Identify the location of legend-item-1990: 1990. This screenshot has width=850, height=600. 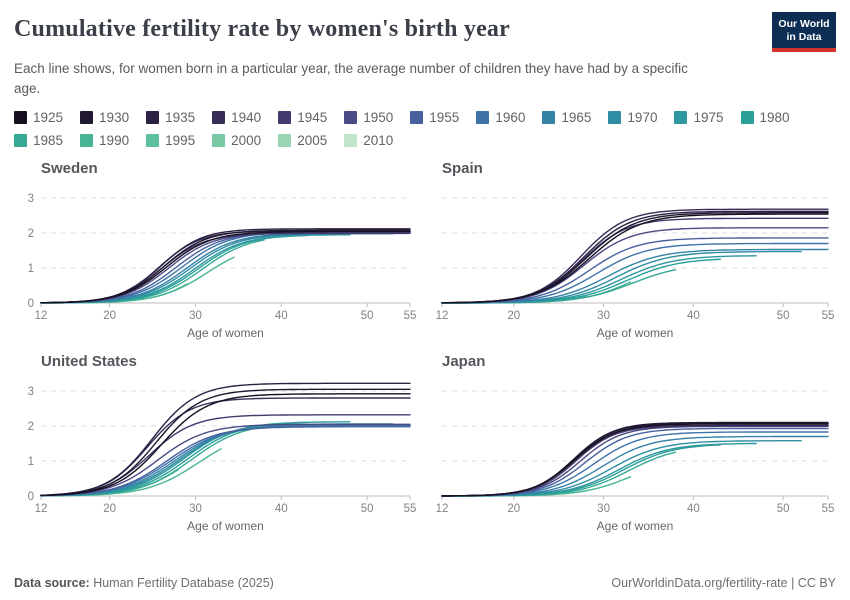
(104, 140).